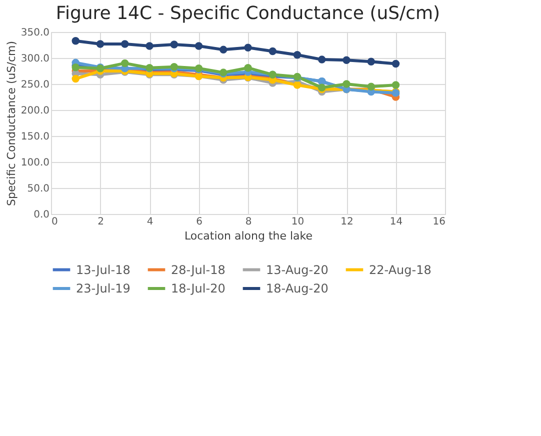 Image resolution: width=541 pixels, height=436 pixels. I want to click on y-tick-label: 250.0, so click(35, 85).